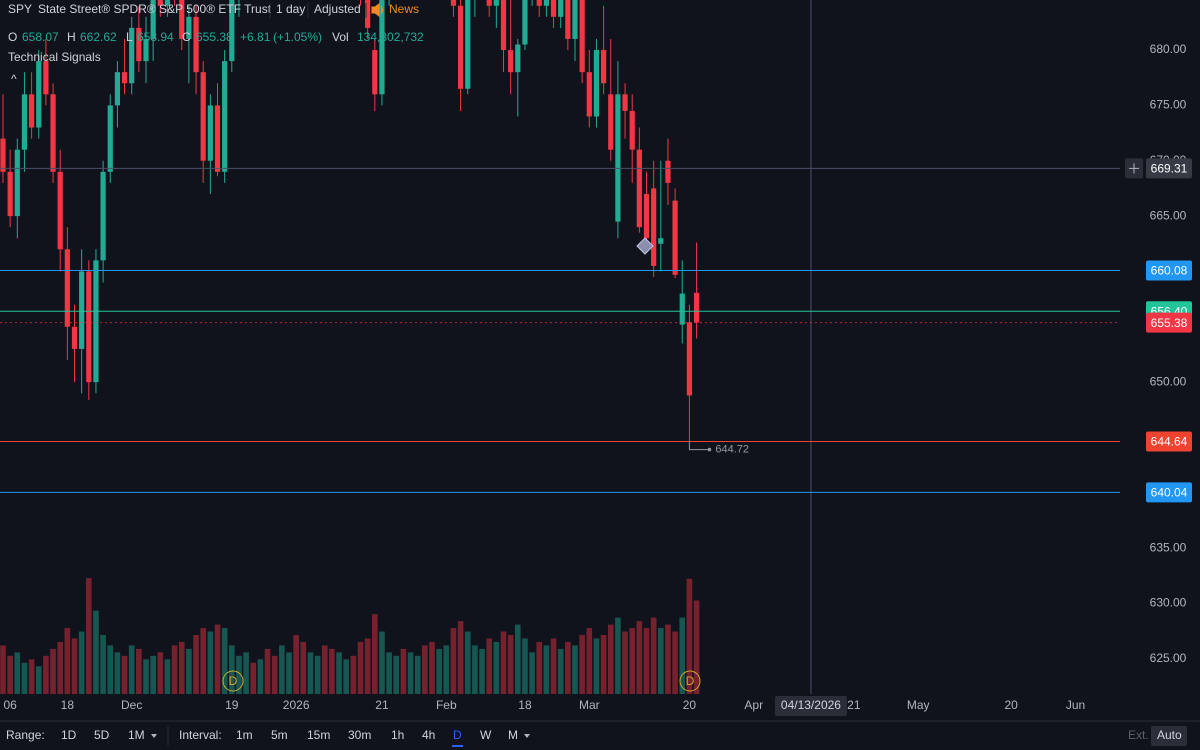 Image resolution: width=1200 pixels, height=750 pixels. What do you see at coordinates (54, 57) in the screenshot?
I see `technical-signals: Technical Signals` at bounding box center [54, 57].